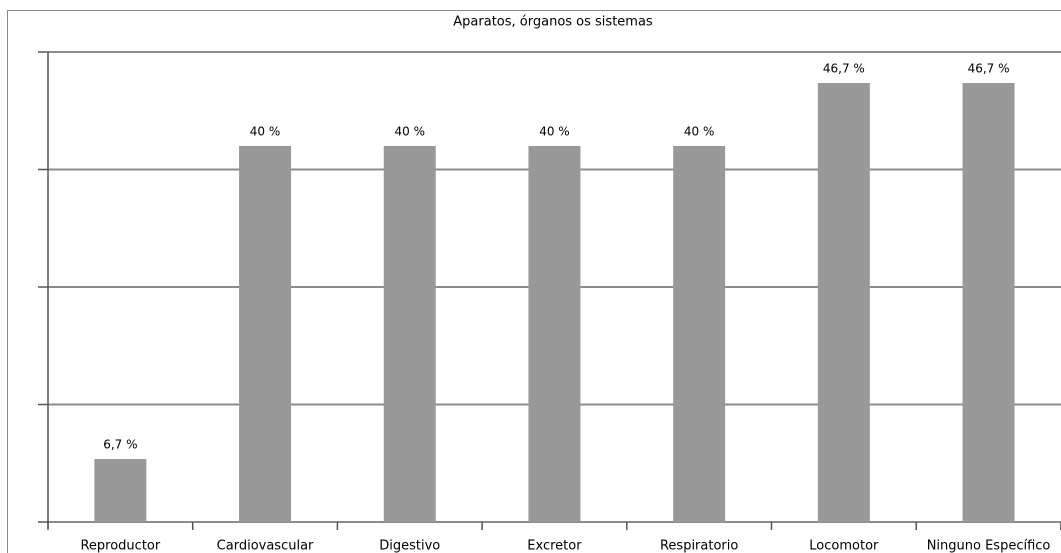  What do you see at coordinates (844, 546) in the screenshot?
I see `x-tick-label: Locomotor` at bounding box center [844, 546].